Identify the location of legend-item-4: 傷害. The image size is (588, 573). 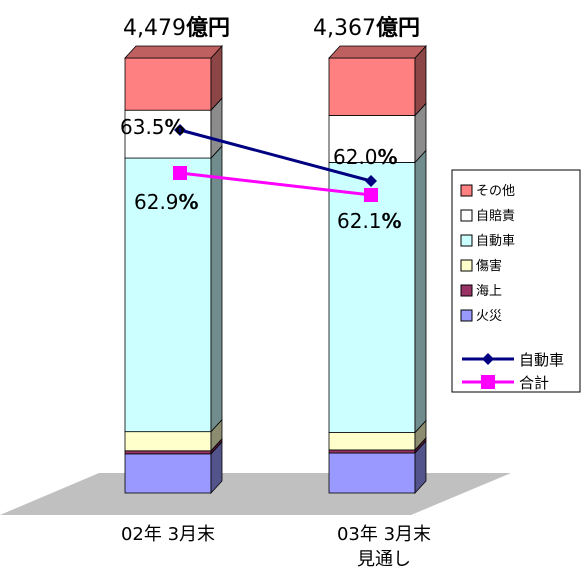
(481, 266).